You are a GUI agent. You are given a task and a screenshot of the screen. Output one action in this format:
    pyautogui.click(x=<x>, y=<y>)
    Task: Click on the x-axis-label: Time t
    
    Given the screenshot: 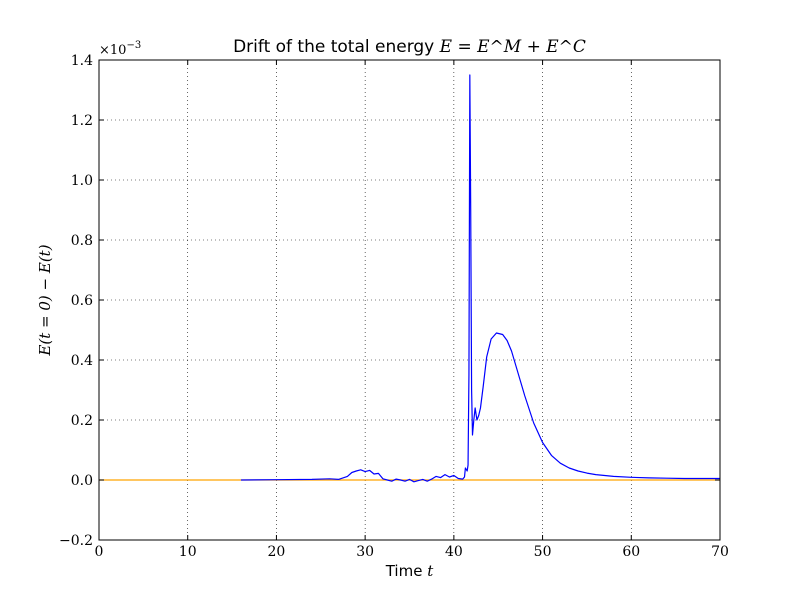 What is the action you would take?
    pyautogui.click(x=409, y=571)
    